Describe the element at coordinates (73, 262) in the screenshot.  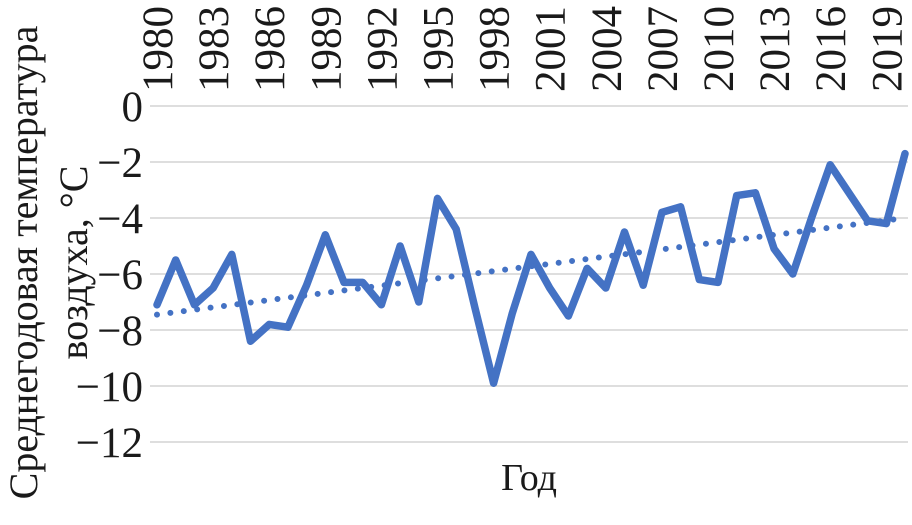
I see `y-axis-title-line2: воздуха, °C` at that location.